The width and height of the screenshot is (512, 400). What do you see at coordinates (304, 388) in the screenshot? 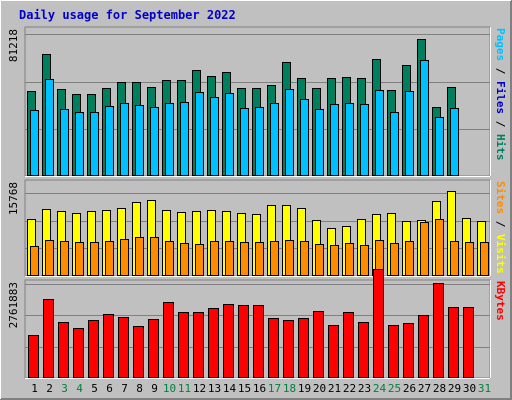
I see `day-label: 19` at bounding box center [304, 388].